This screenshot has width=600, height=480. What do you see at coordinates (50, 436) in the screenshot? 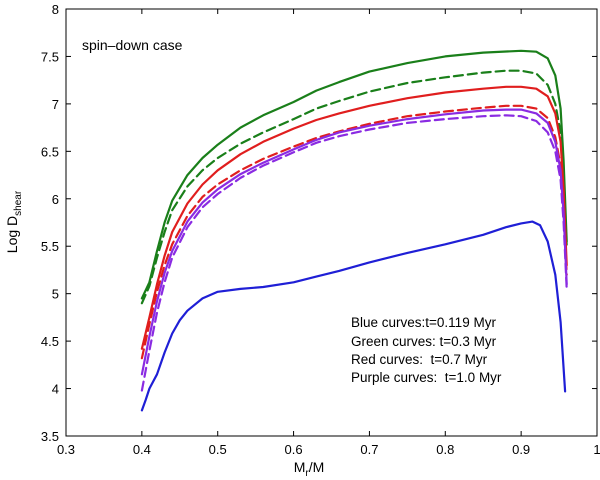
I see `y-tick-label: 3.5` at bounding box center [50, 436].